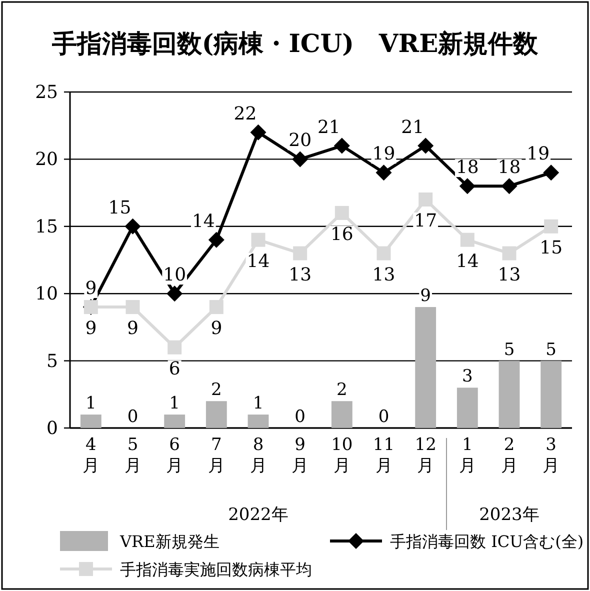 The image size is (590, 591). Describe the element at coordinates (509, 515) in the screenshot. I see `text: 2023年` at that location.